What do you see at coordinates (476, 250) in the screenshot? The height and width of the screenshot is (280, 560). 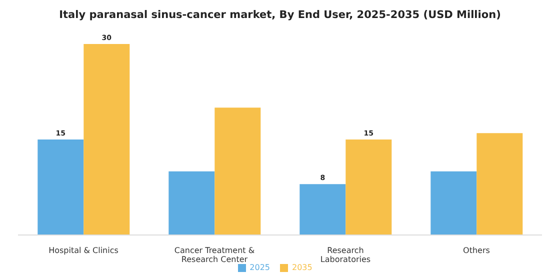 I see `x-tick-label: Others` at bounding box center [476, 250].